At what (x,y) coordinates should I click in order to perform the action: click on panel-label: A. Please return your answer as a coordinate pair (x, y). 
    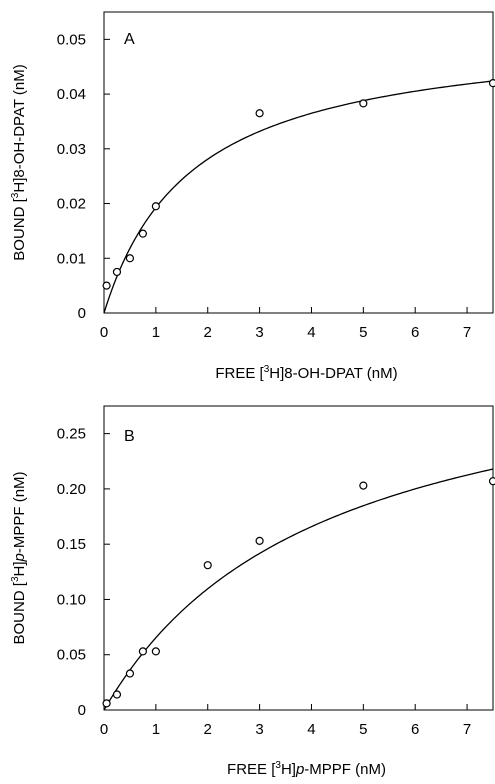
    Looking at the image, I should click on (129, 39).